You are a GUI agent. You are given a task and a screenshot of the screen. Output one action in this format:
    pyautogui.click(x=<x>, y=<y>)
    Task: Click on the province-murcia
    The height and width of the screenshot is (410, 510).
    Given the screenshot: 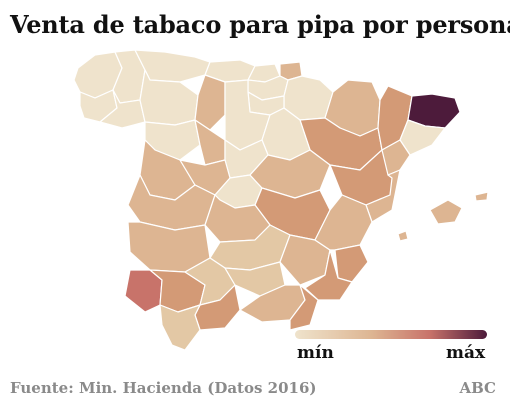 What is the action you would take?
    pyautogui.click(x=328, y=275)
    